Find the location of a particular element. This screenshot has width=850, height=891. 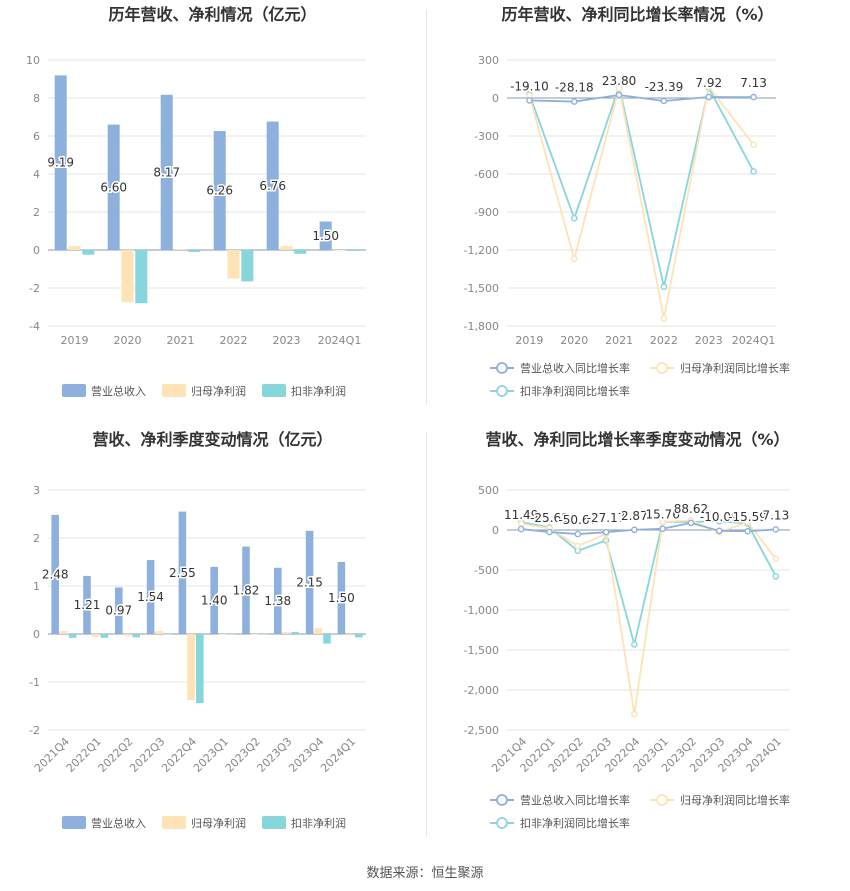

data-label: 1.50 is located at coordinates (325, 236).